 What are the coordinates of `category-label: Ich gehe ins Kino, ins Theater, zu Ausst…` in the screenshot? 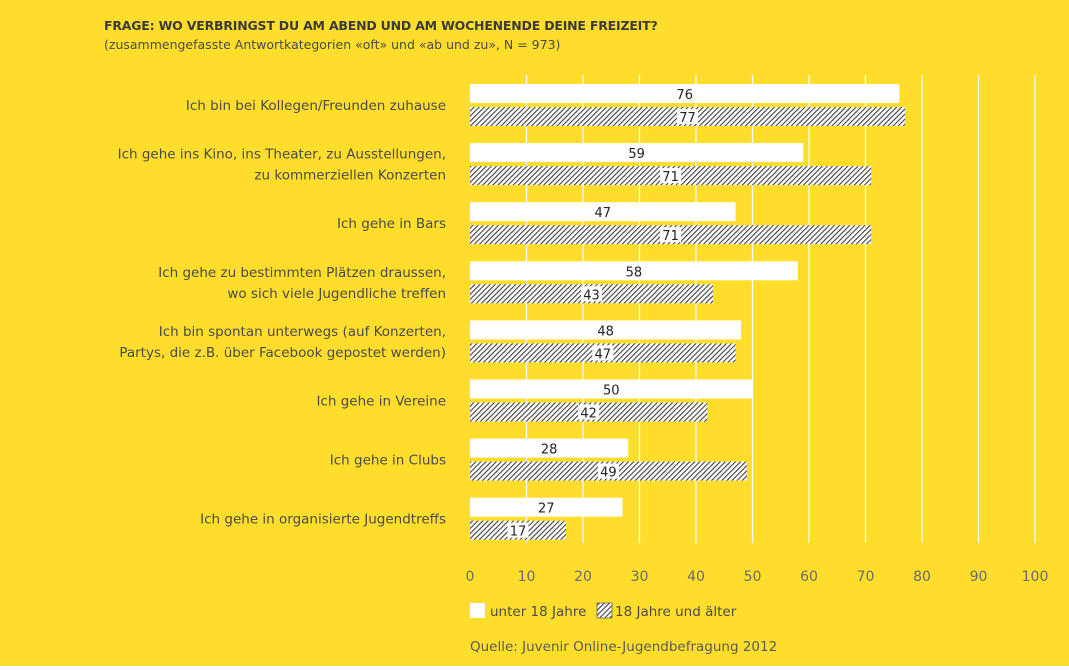 It's located at (282, 155).